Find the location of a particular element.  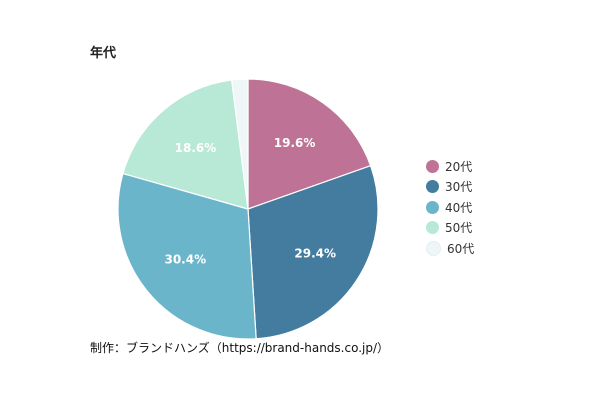

legend-item-50代: 50代 is located at coordinates (450, 228).